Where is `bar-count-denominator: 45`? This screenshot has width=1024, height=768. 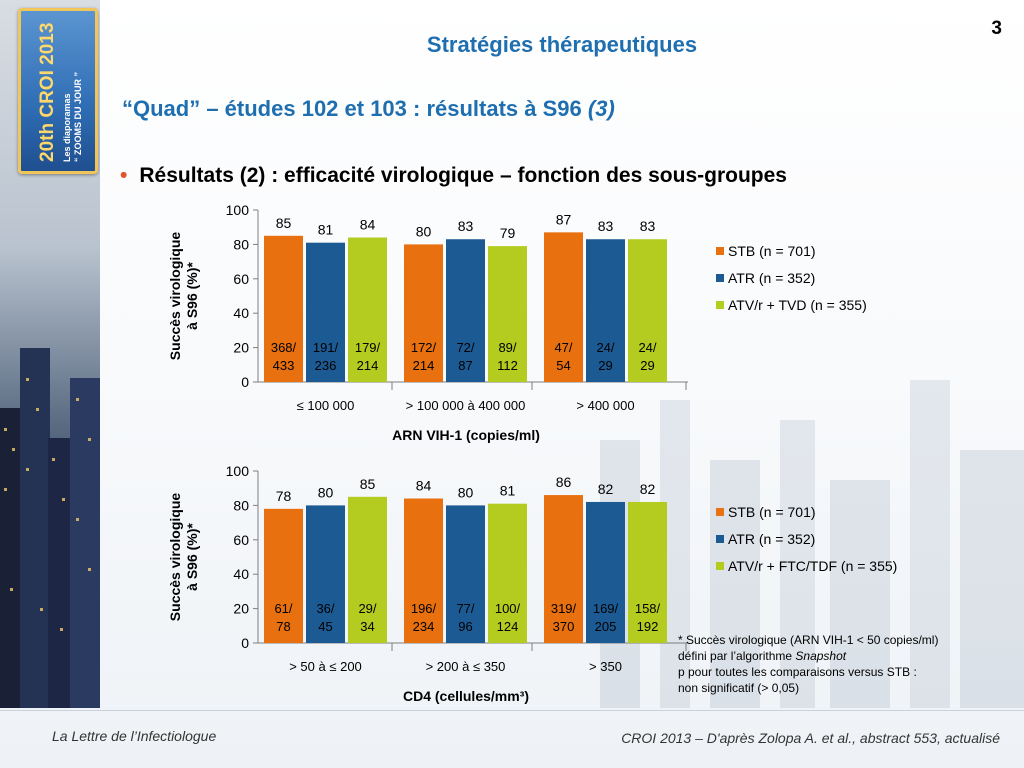 bar-count-denominator: 45 is located at coordinates (325, 626).